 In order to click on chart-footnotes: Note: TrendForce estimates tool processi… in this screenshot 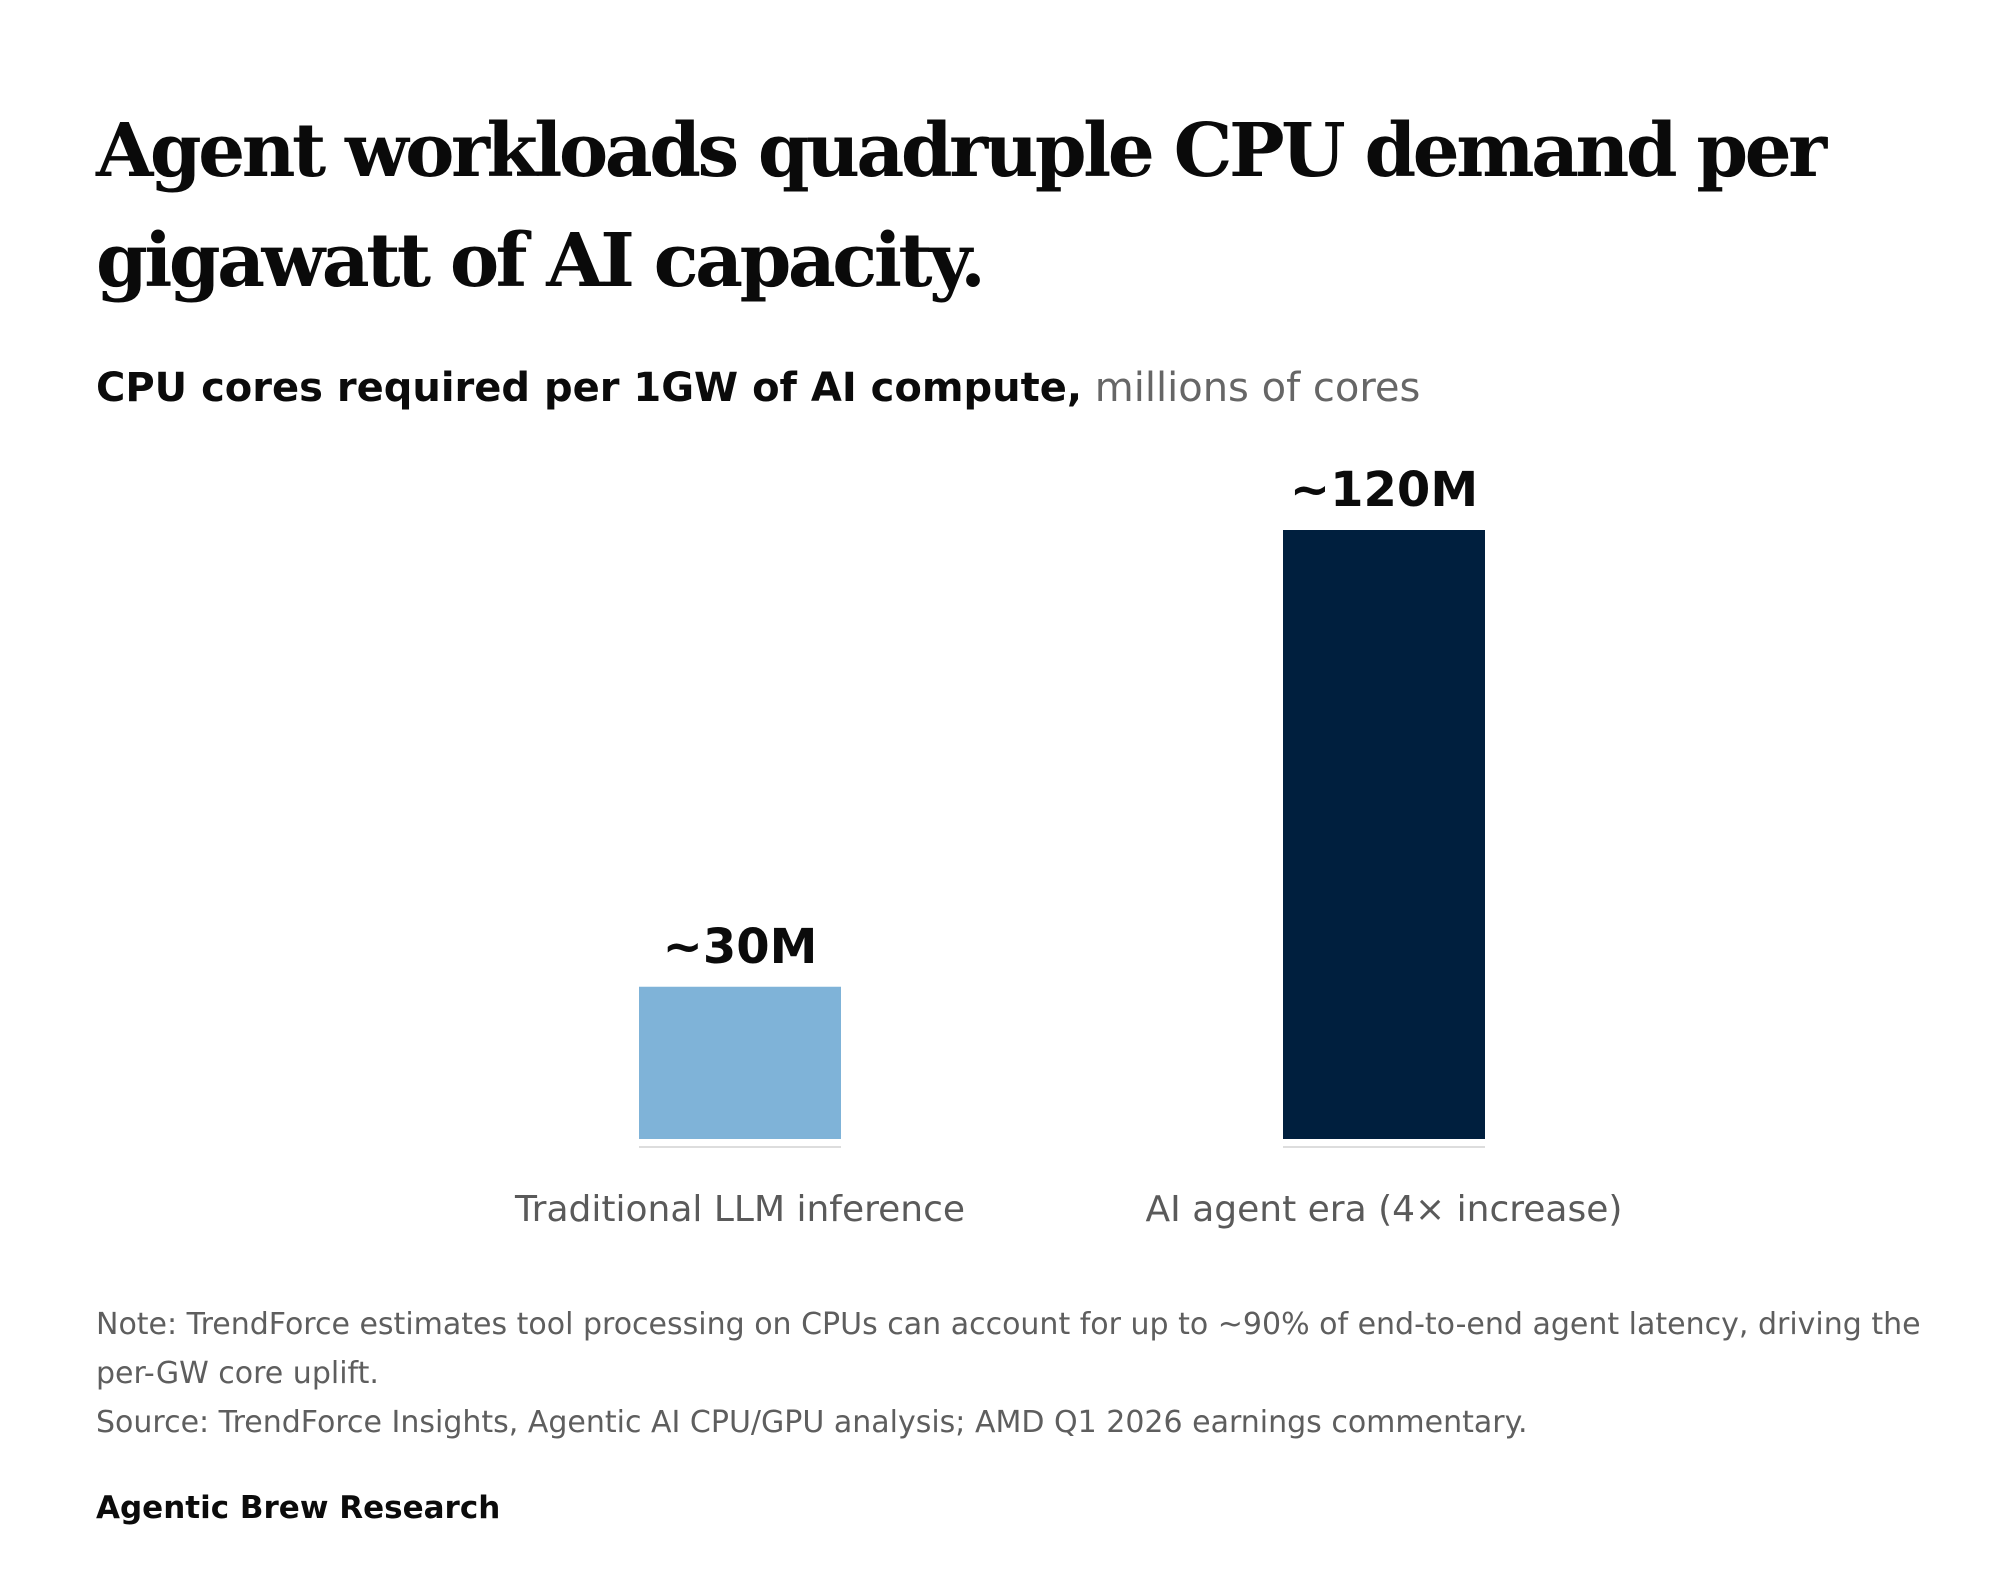, I will do `click(1011, 1373)`.